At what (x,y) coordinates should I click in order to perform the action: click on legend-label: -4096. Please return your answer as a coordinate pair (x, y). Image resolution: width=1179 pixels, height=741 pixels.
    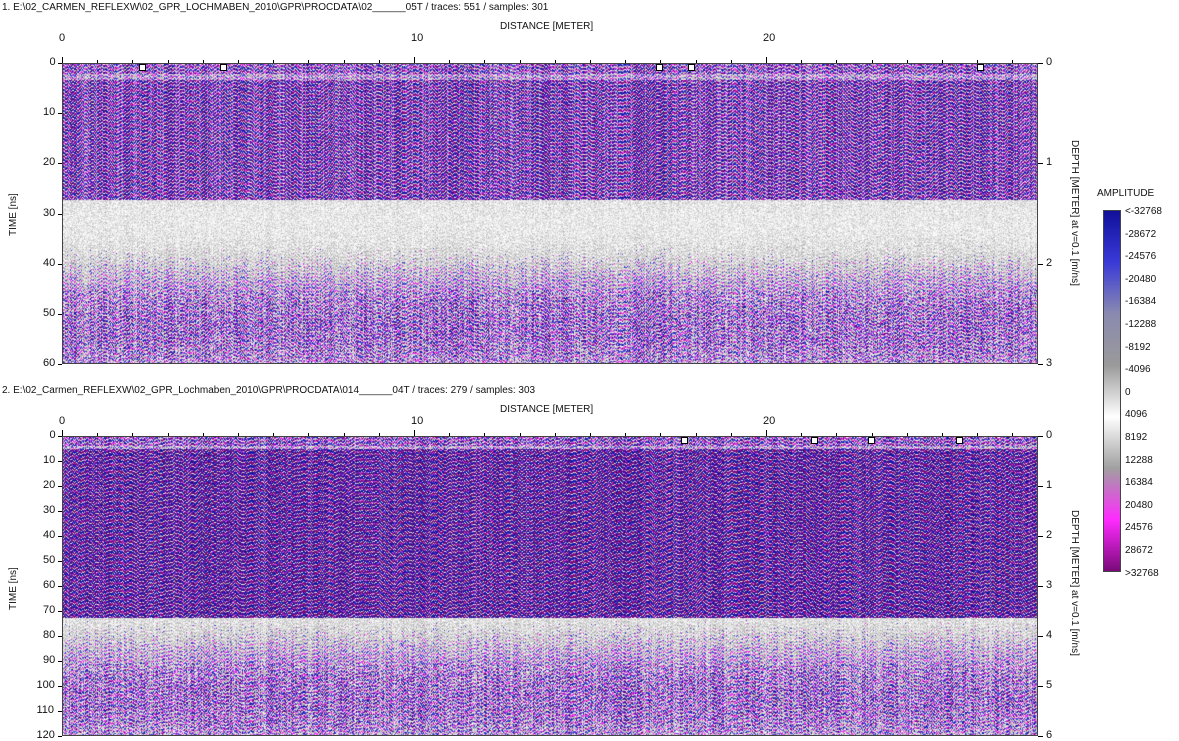
    Looking at the image, I should click on (1138, 370).